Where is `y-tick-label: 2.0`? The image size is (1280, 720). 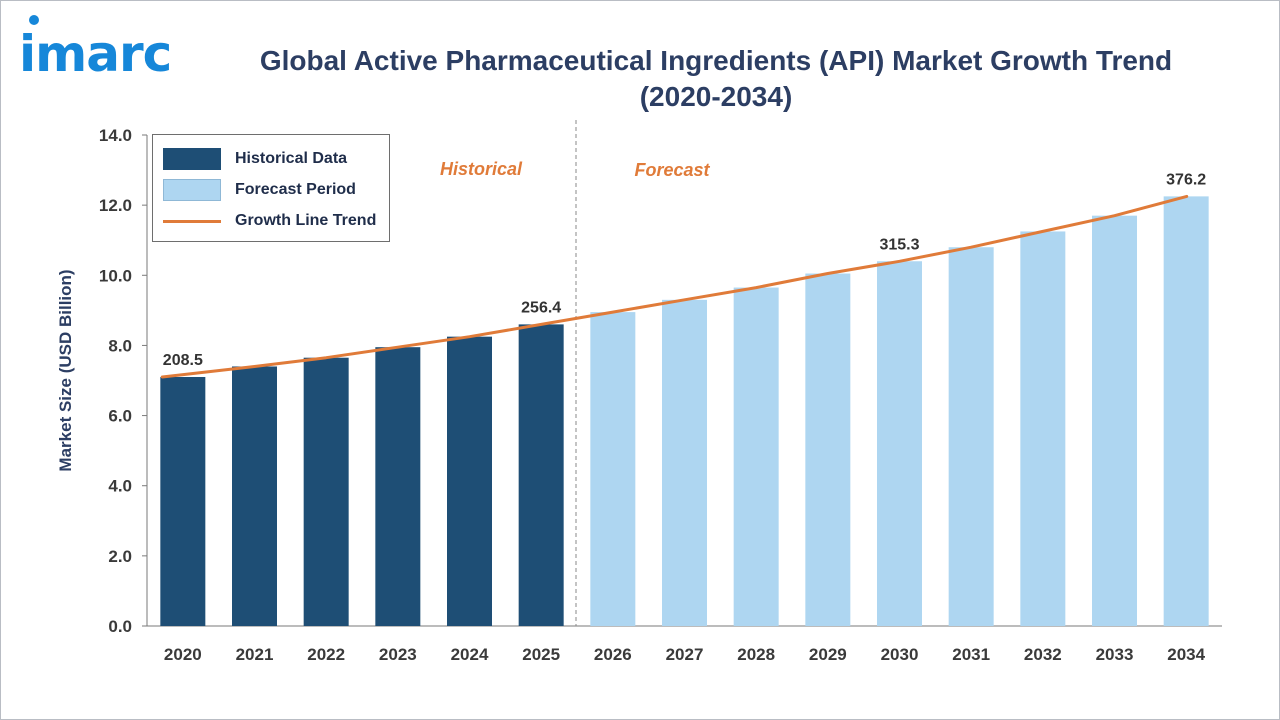
y-tick-label: 2.0 is located at coordinates (120, 556).